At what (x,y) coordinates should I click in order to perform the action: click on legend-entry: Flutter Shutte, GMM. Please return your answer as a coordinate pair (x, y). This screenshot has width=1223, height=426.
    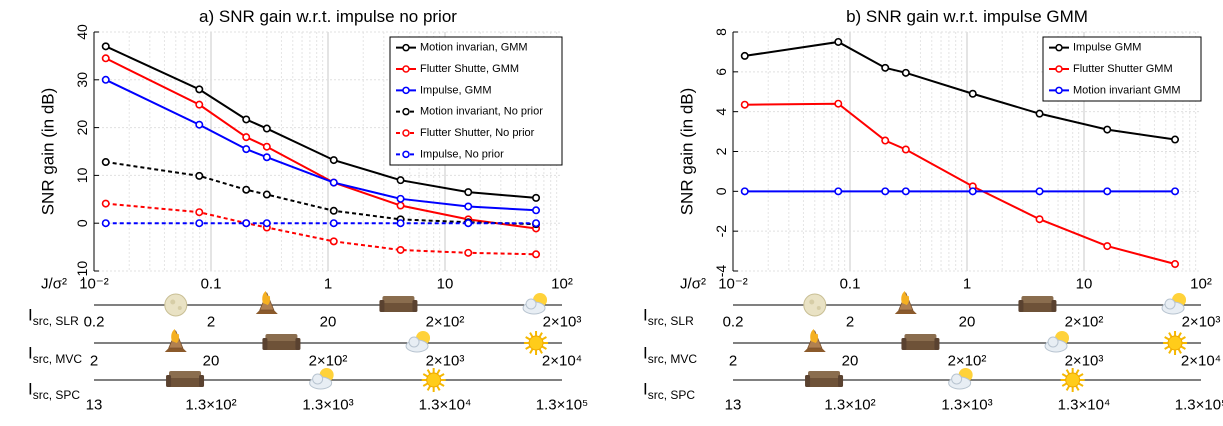
    Looking at the image, I should click on (469, 69).